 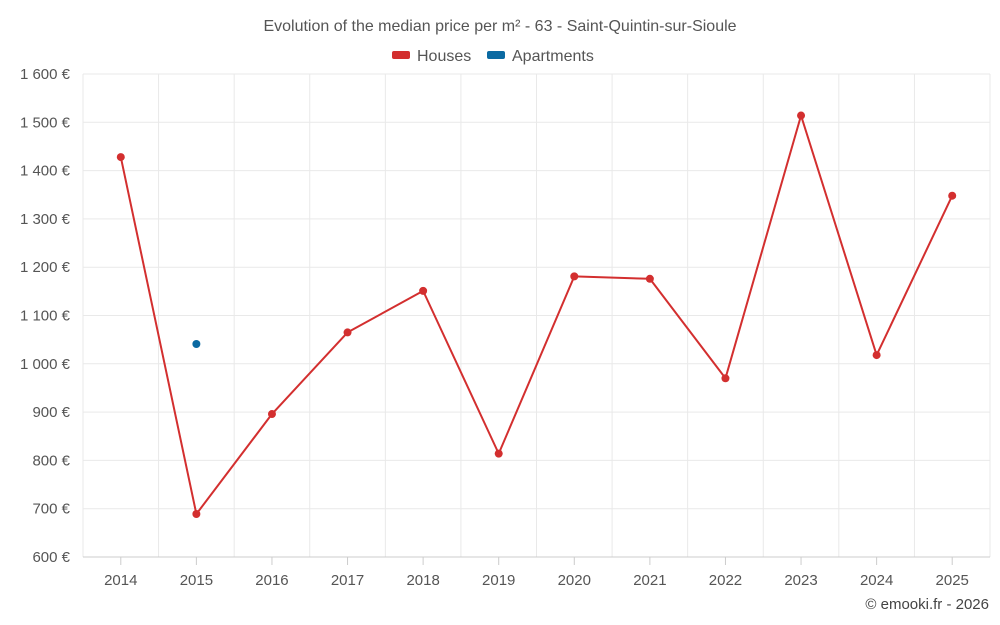 I want to click on y-tick-label: 1 600 €, so click(x=45, y=74).